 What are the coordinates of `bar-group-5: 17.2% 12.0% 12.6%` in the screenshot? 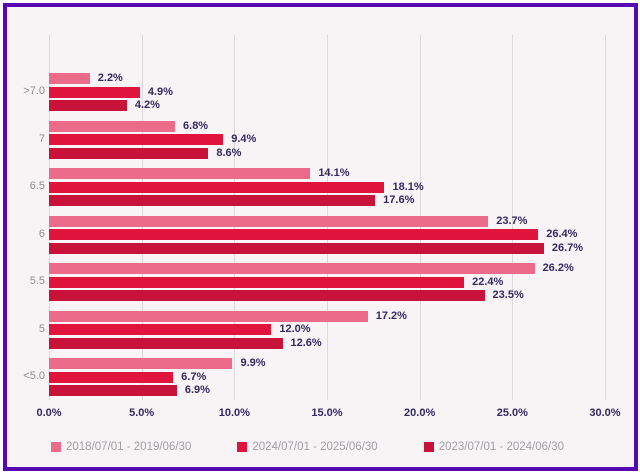 It's located at (327, 329).